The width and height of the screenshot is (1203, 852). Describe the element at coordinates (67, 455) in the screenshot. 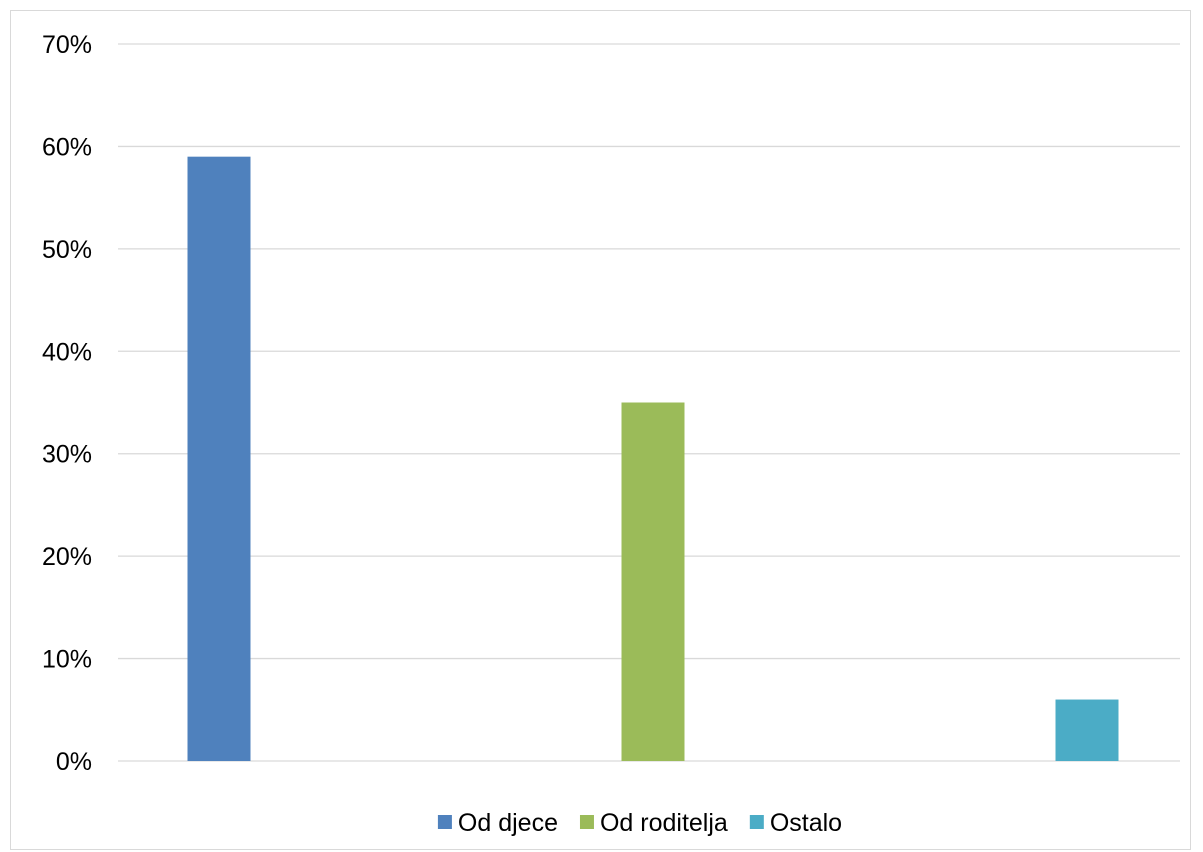

I see `y-tick-label: 30%` at that location.